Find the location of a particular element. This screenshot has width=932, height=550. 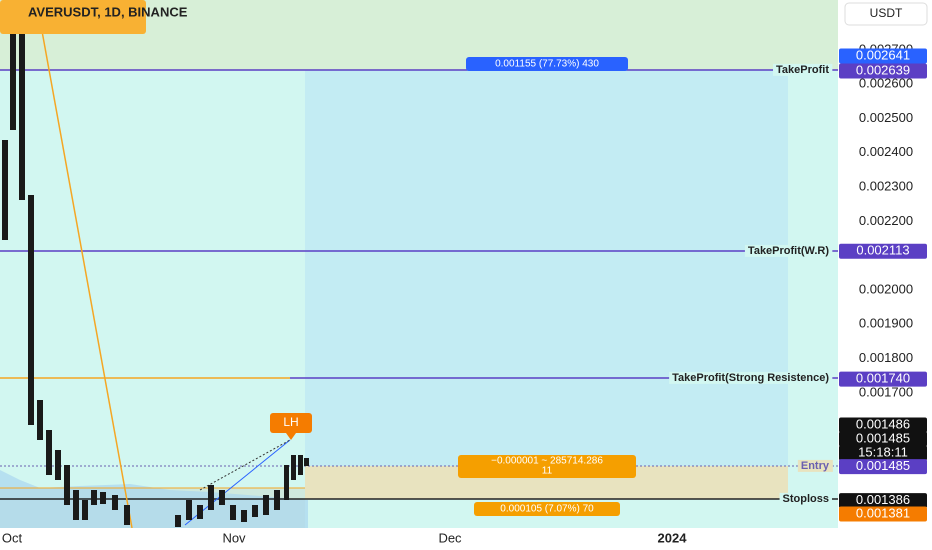

target-label-bg is located at coordinates (547, 64).